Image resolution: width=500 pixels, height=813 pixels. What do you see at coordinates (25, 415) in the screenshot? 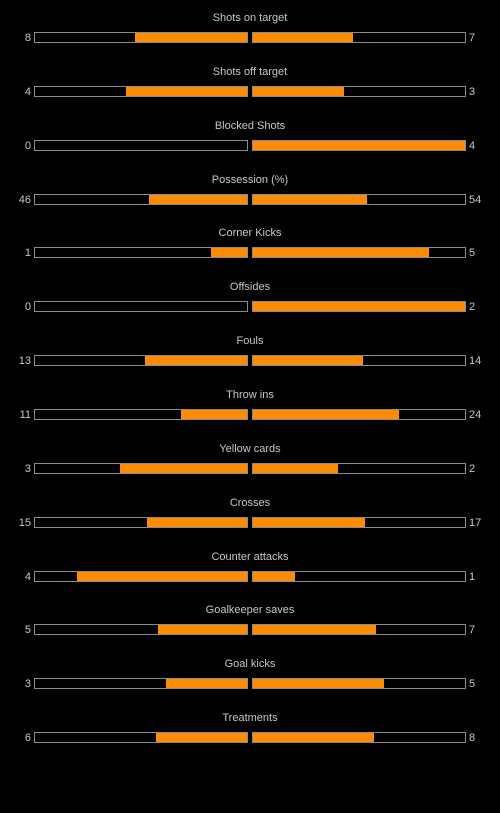
I see `home-value: 11` at bounding box center [25, 415].